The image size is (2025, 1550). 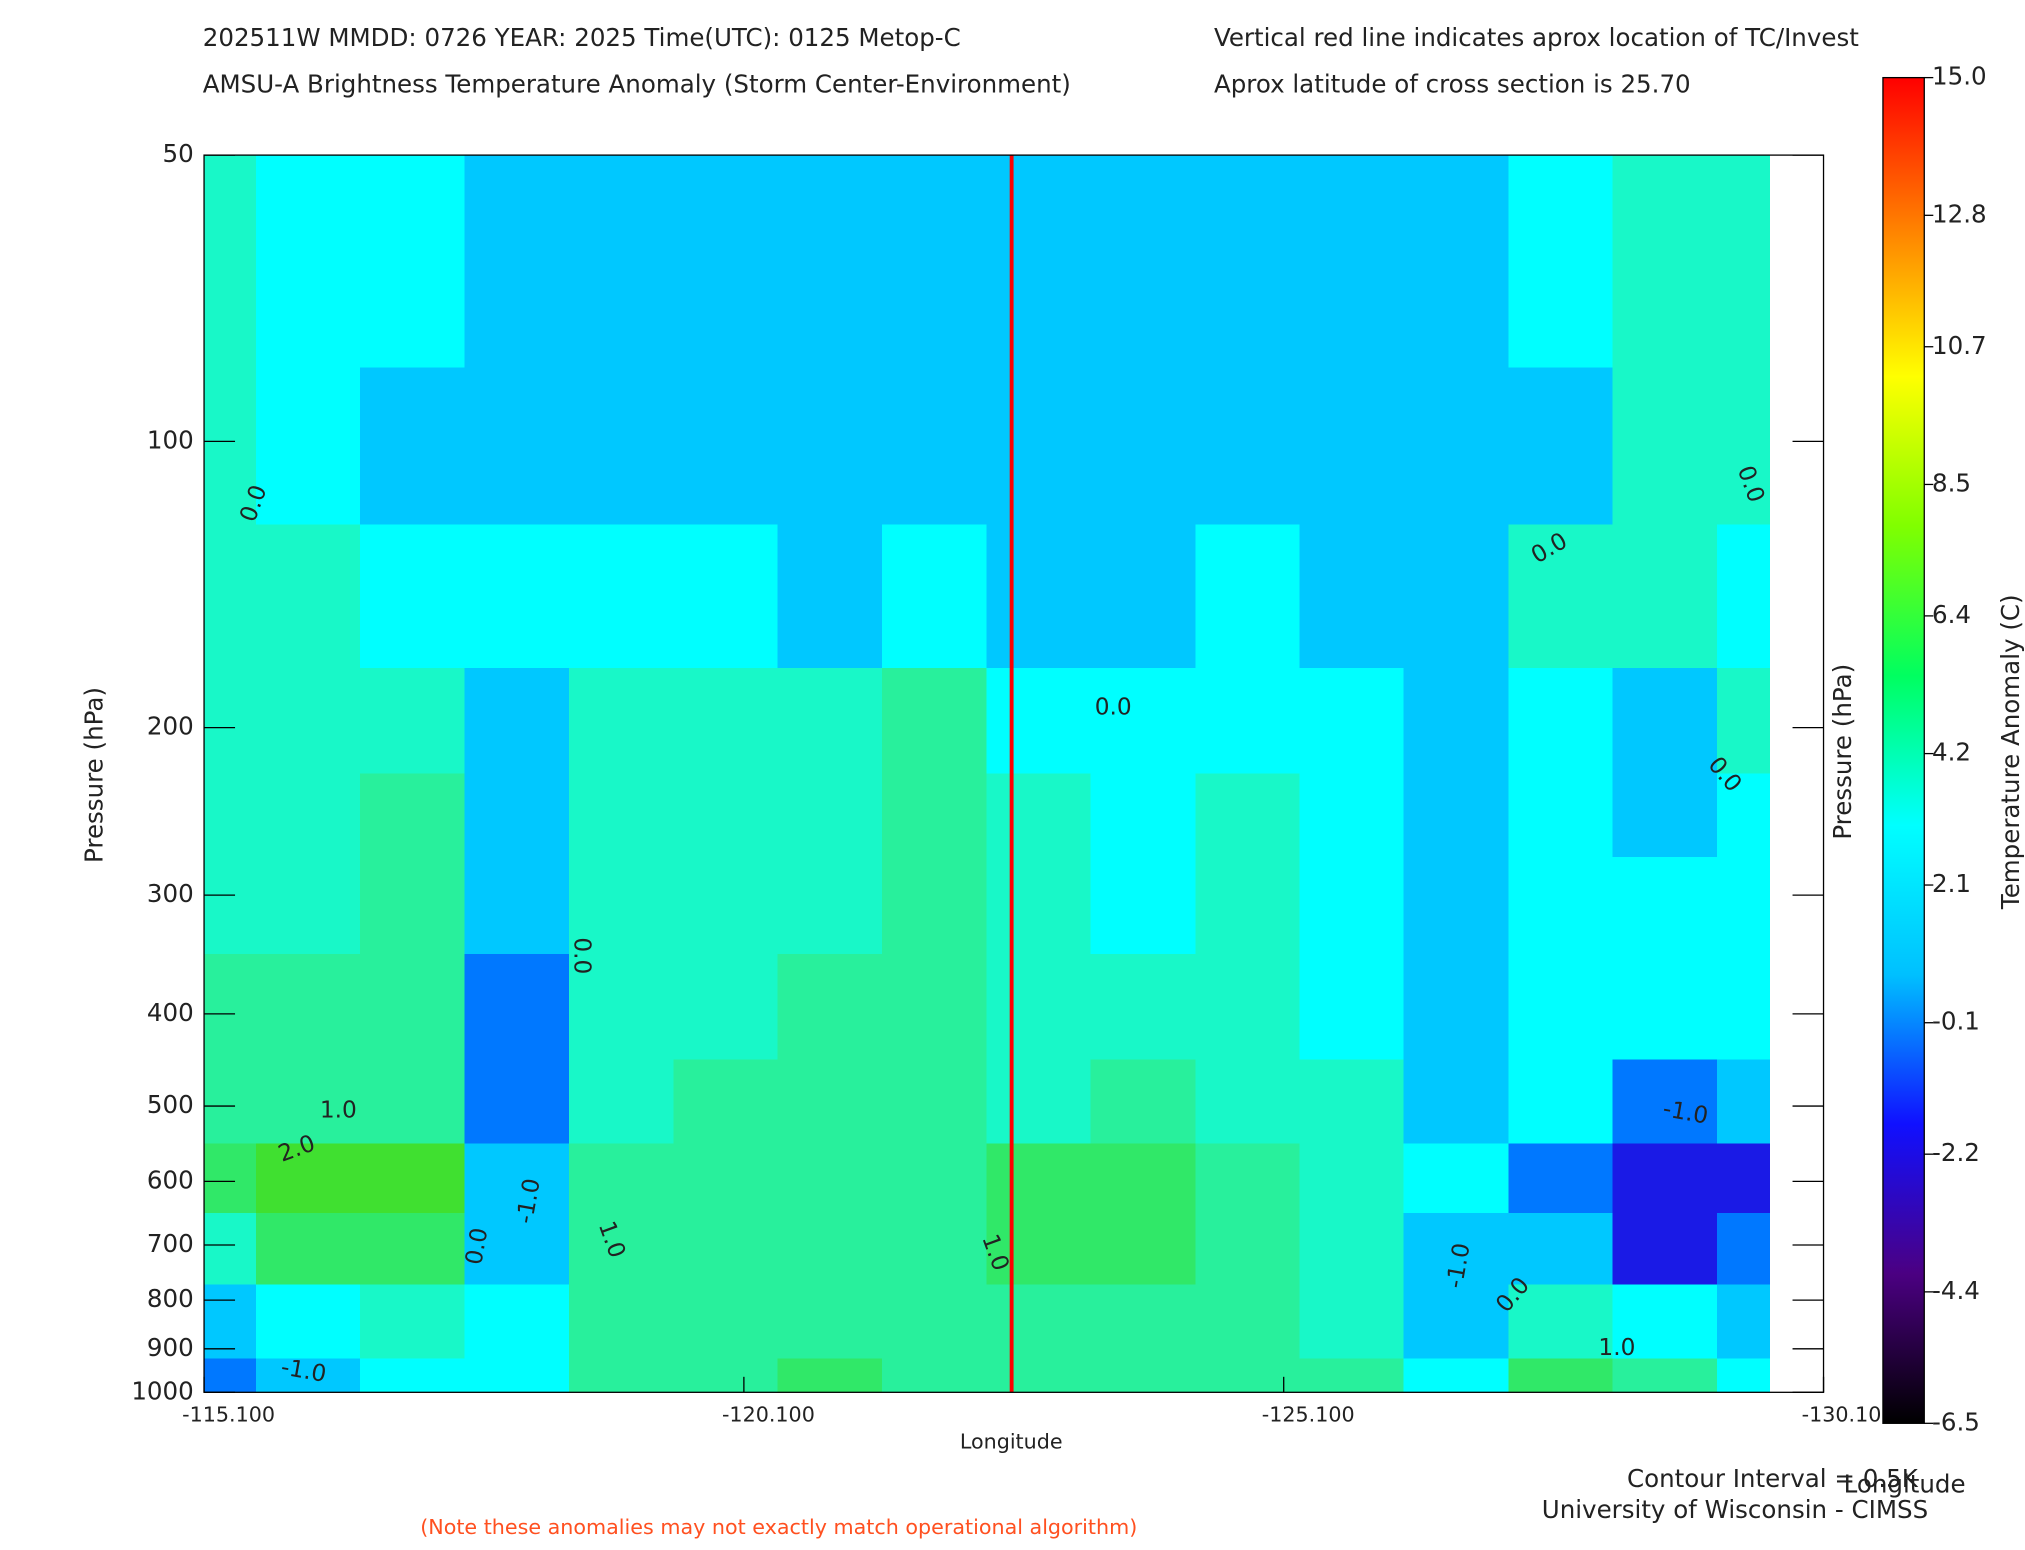 I want to click on y-tick-label: 400, so click(x=170, y=1012).